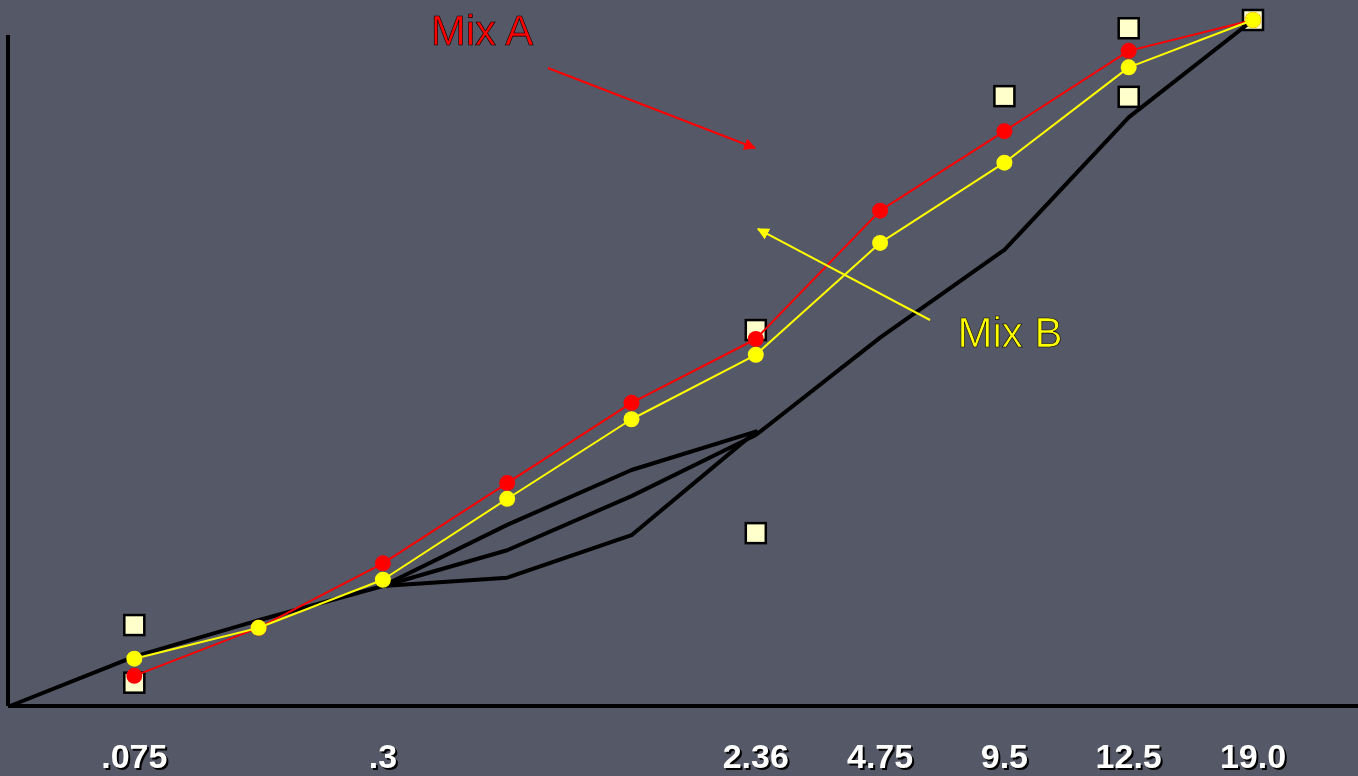 The width and height of the screenshot is (1358, 776). What do you see at coordinates (755, 756) in the screenshot?
I see `x-tick-label: 2.36` at bounding box center [755, 756].